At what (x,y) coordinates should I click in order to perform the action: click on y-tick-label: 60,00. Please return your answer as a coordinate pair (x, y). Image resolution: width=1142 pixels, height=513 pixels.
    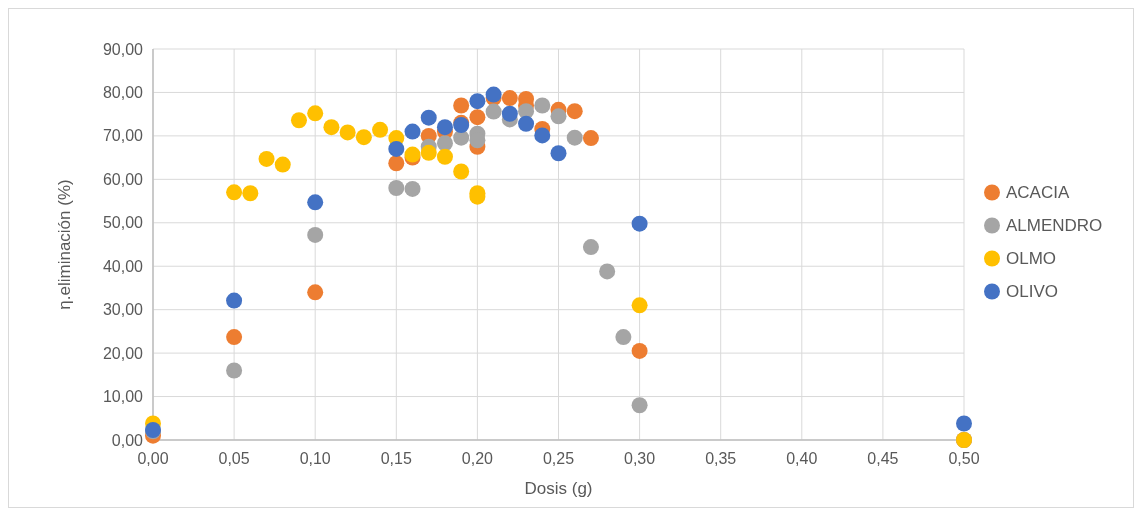
    Looking at the image, I should click on (123, 179).